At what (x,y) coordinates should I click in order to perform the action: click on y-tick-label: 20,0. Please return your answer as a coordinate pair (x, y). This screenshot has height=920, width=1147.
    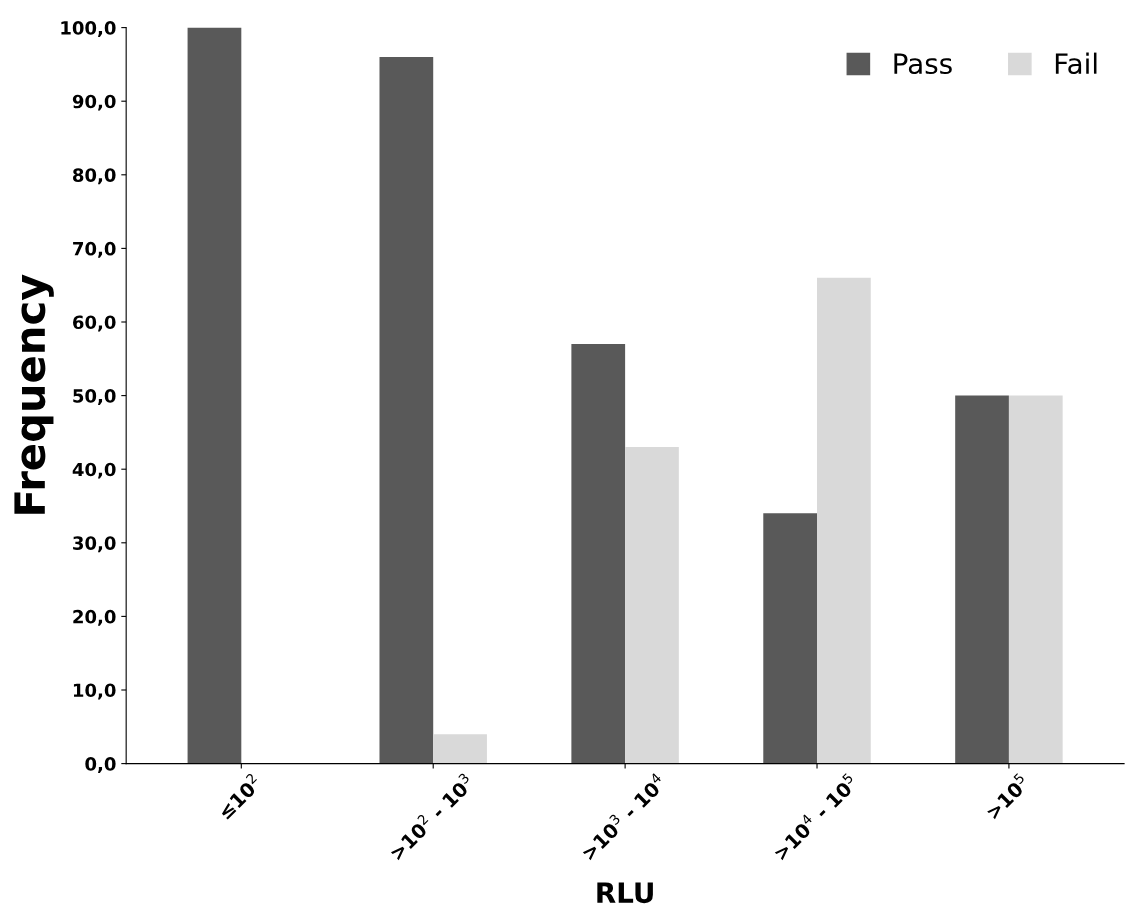
    Looking at the image, I should click on (94, 617).